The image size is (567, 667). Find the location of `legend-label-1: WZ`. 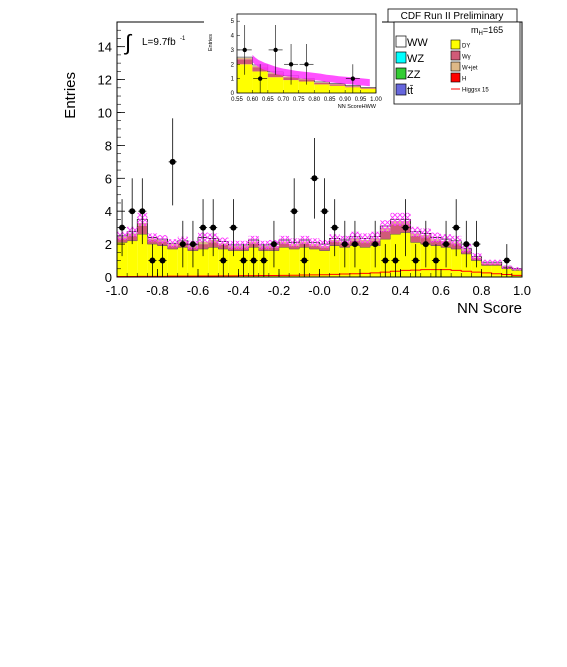

legend-label-1: WZ is located at coordinates (415, 59).